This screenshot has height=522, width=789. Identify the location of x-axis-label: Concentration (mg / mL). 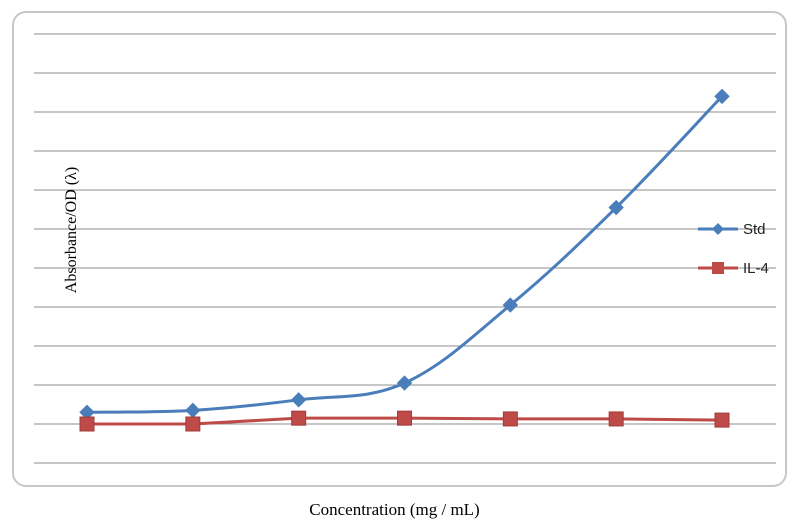
(394, 509).